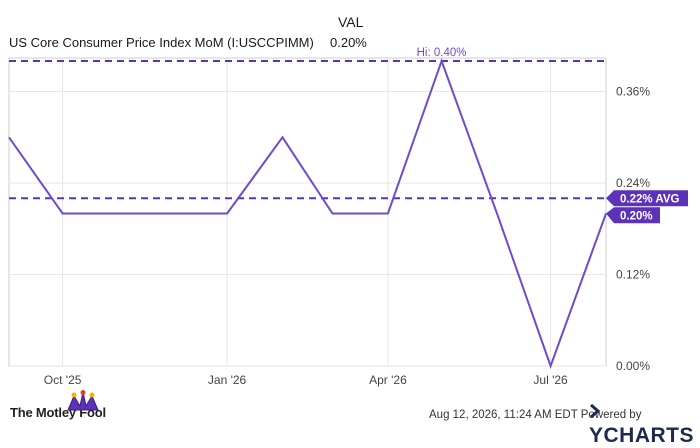 This screenshot has width=700, height=448. I want to click on jester-hat-icon, so click(83, 400).